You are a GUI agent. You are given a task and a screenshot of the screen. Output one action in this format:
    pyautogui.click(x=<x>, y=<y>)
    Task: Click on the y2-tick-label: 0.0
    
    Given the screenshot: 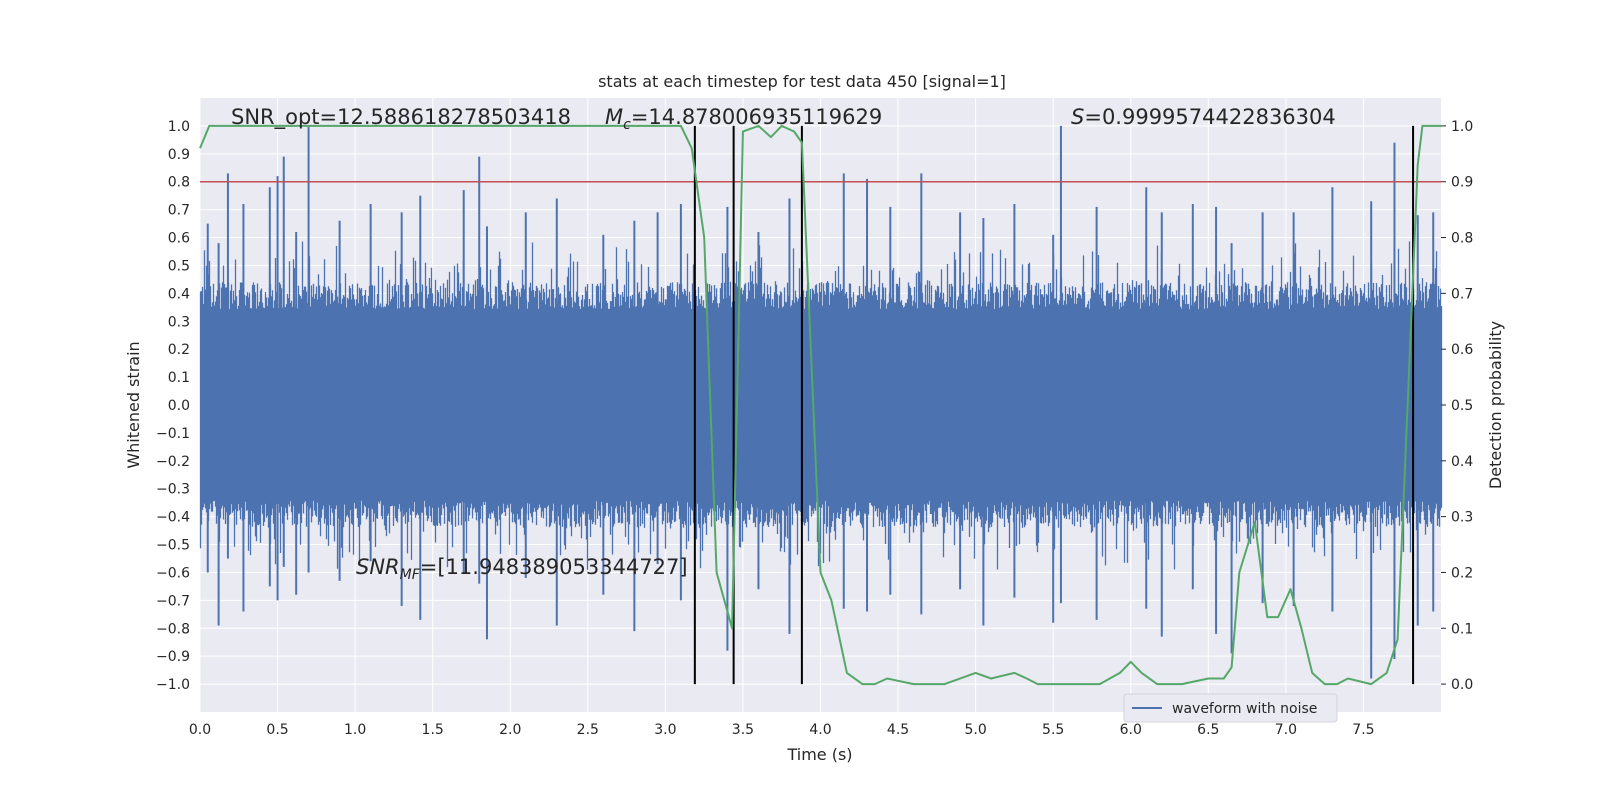 What is the action you would take?
    pyautogui.click(x=1462, y=685)
    